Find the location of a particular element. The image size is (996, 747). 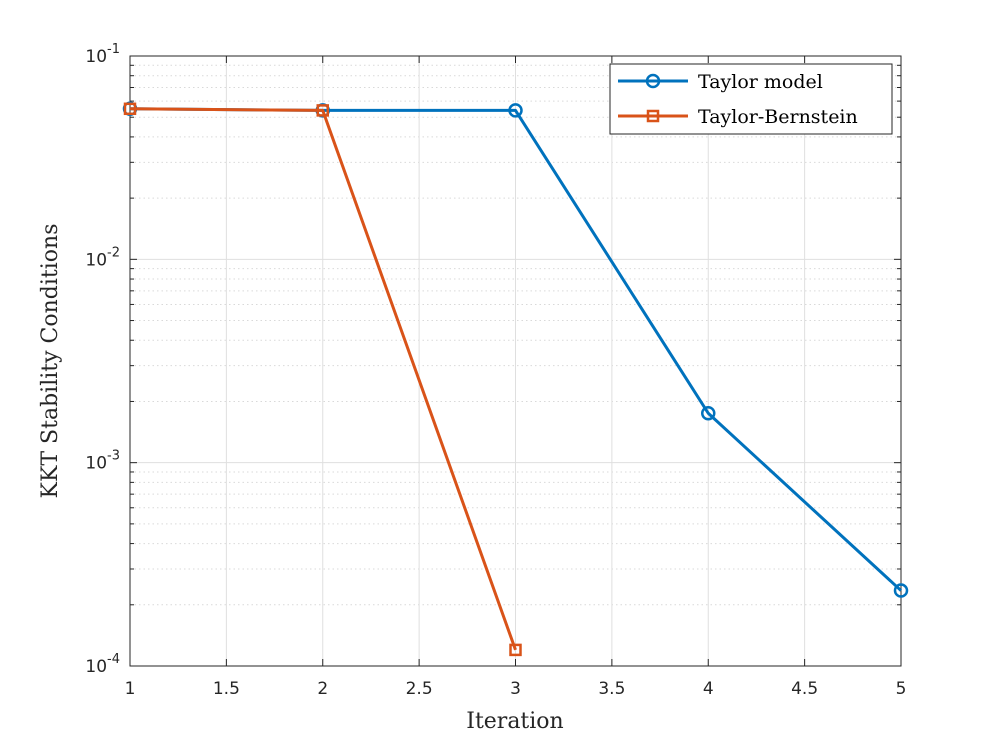

y-tick-label: 10⁻⁴ is located at coordinates (102, 664).